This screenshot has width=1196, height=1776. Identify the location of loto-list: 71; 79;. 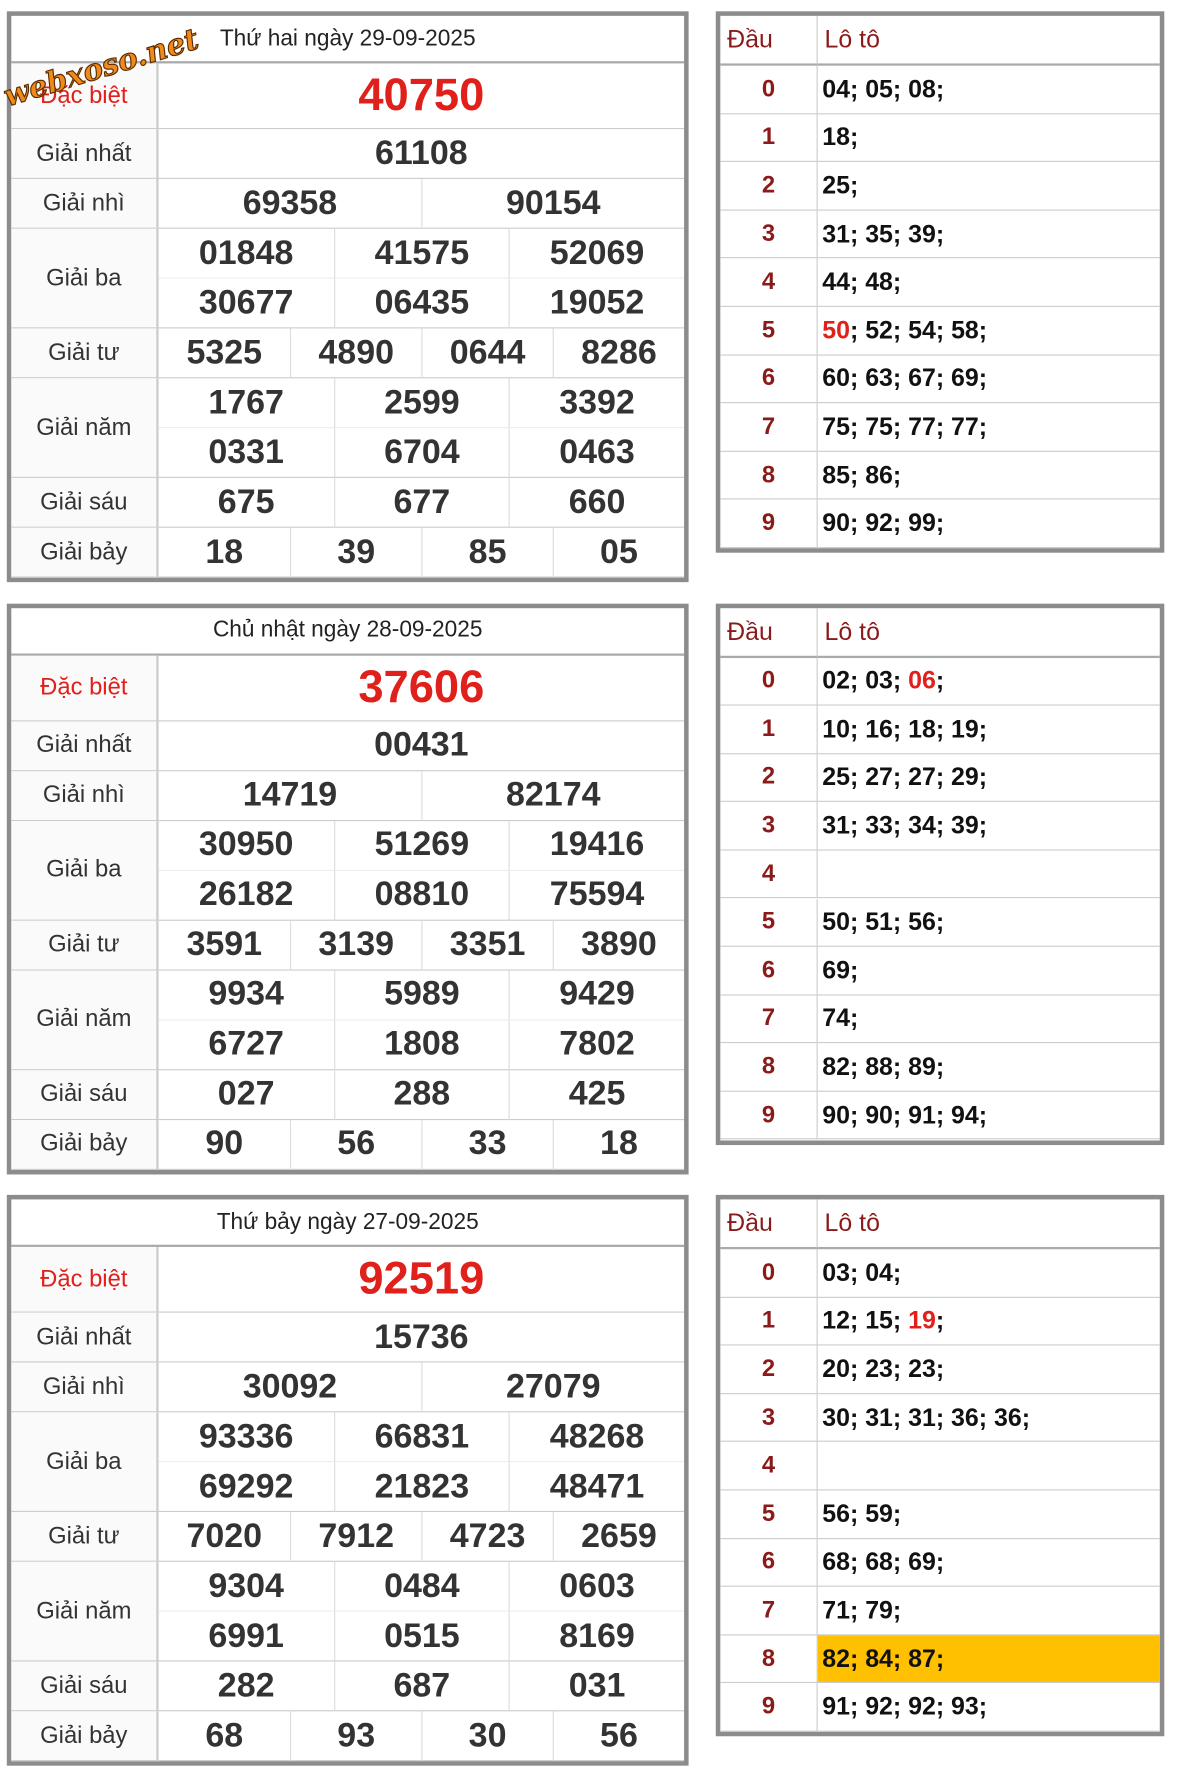
(988, 1611).